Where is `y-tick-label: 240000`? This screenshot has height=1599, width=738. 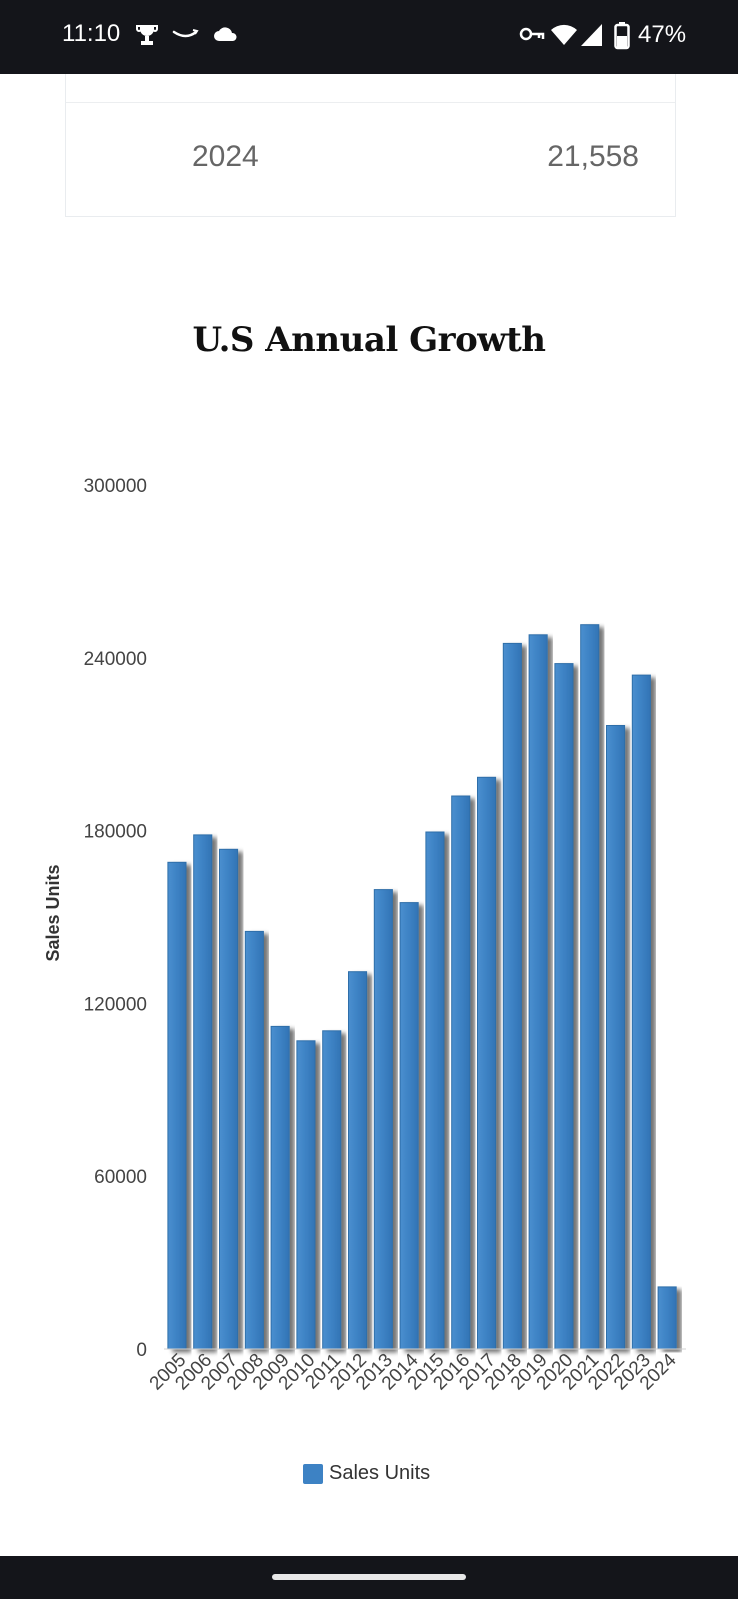 y-tick-label: 240000 is located at coordinates (115, 659).